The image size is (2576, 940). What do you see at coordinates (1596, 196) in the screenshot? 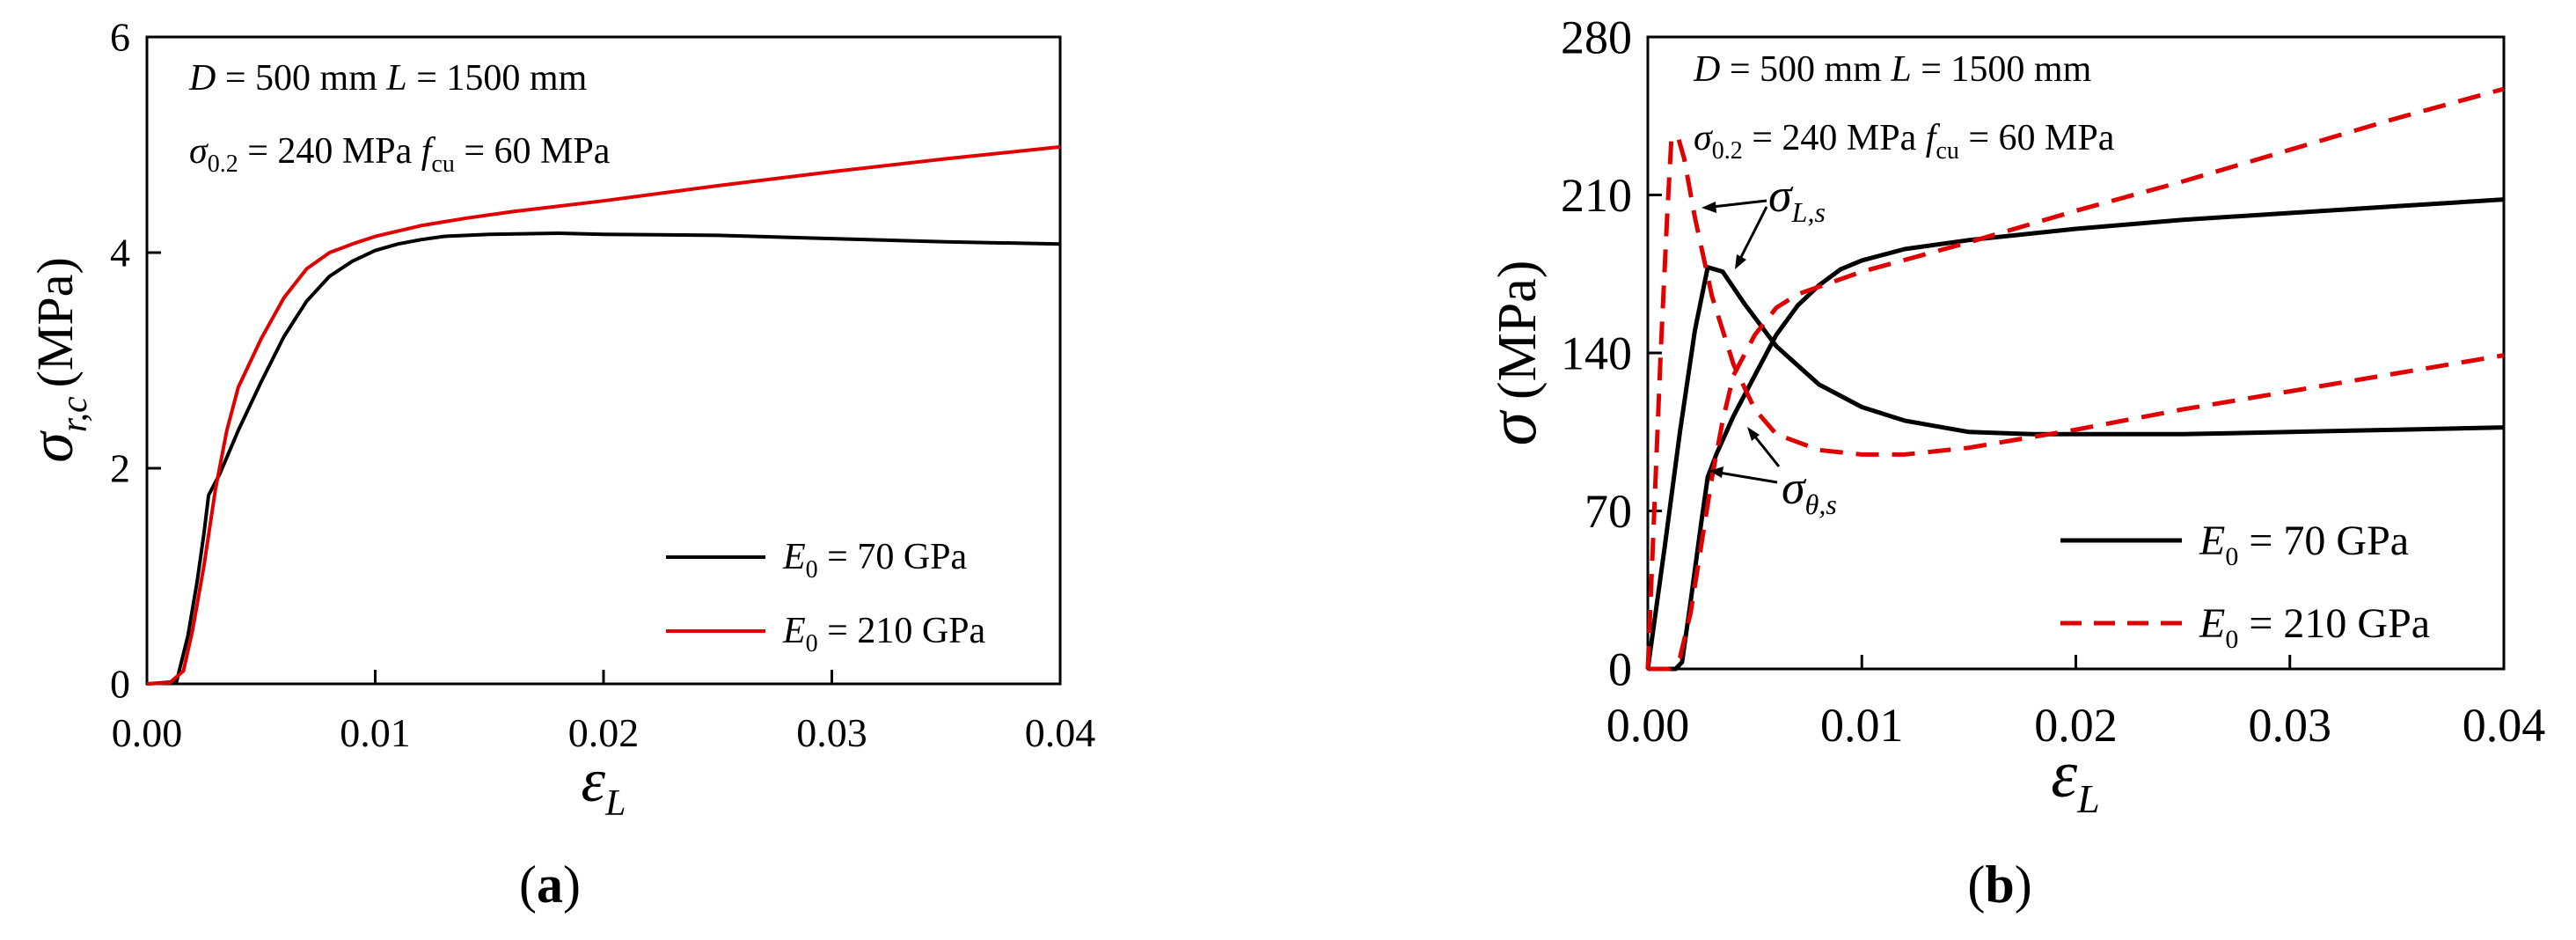
I see `y-tick-label-b-3: 210` at bounding box center [1596, 196].